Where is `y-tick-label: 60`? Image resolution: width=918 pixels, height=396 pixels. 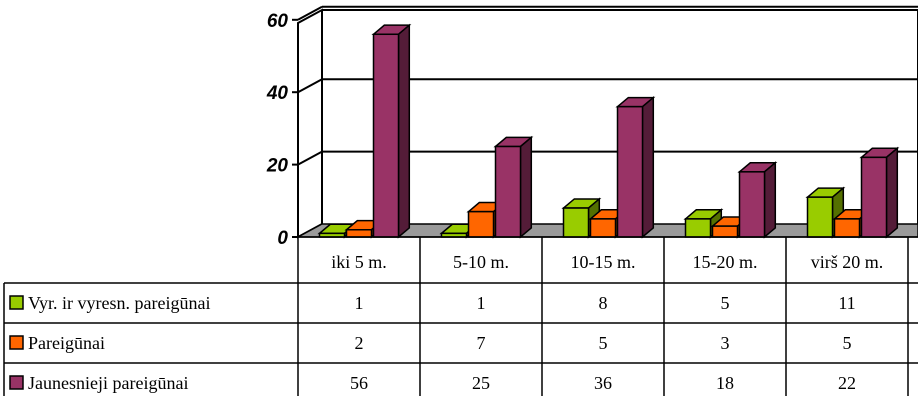
y-tick-label: 60 is located at coordinates (278, 21).